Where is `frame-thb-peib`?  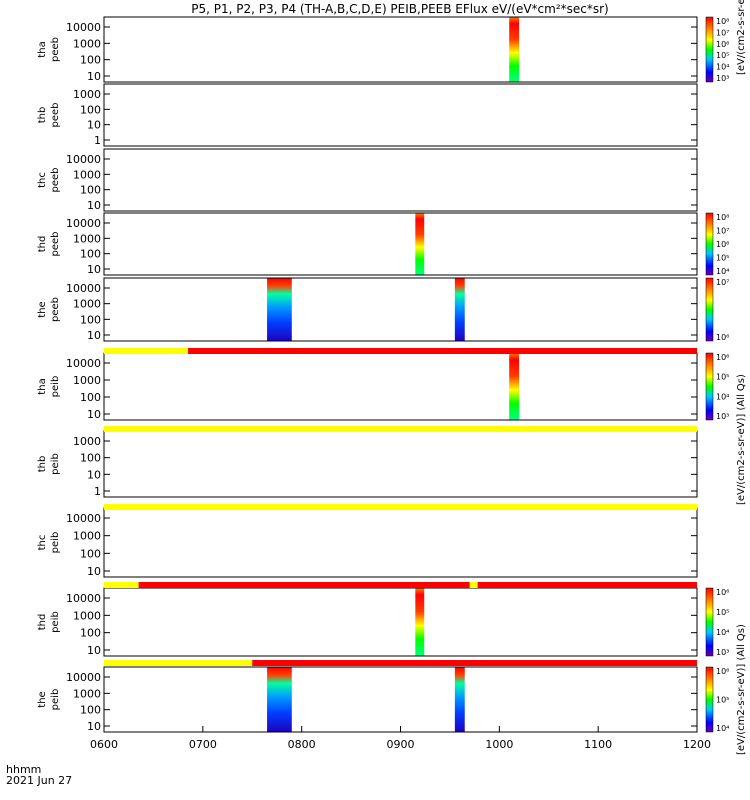 frame-thb-peib is located at coordinates (400, 464).